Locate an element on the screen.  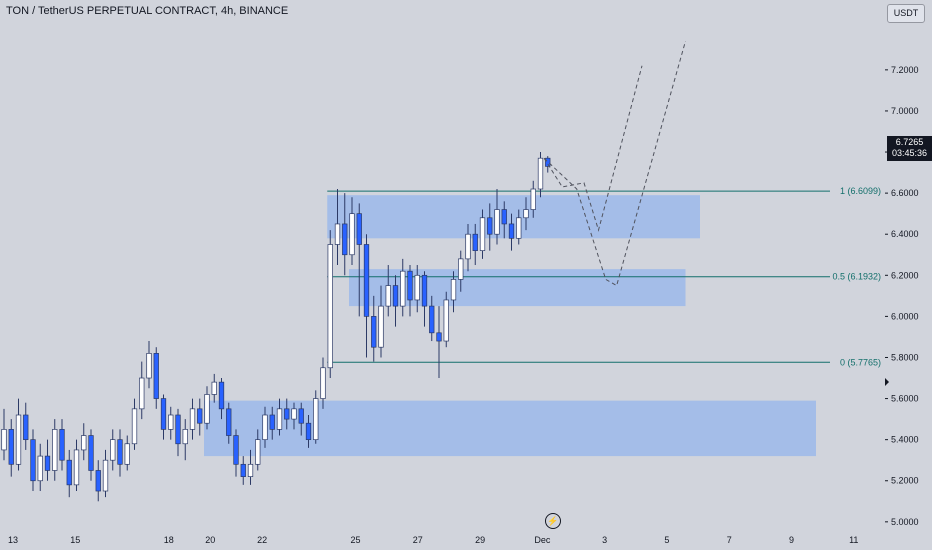
fib-label-0: 1 (6.6099) is located at coordinates (860, 191).